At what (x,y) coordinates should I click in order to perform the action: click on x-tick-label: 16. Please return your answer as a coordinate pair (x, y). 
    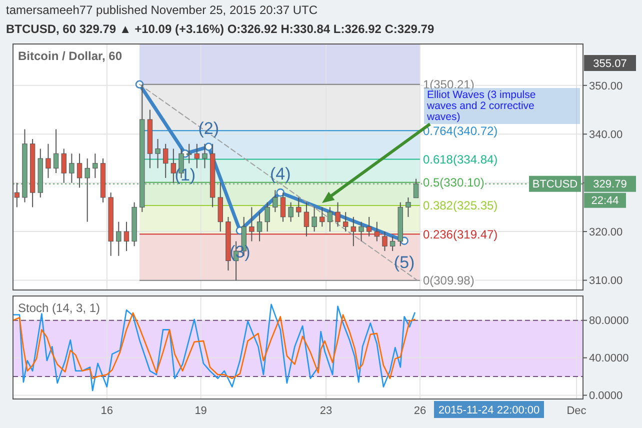
    Looking at the image, I should click on (107, 411).